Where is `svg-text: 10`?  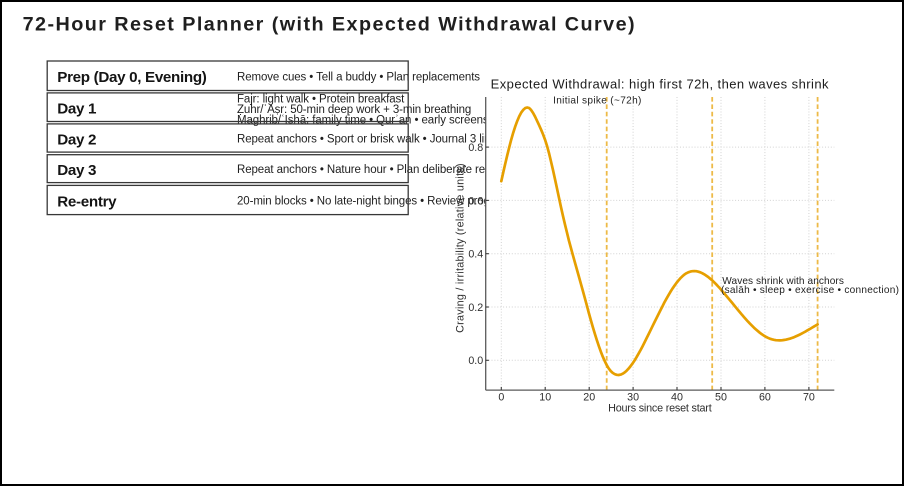
svg-text: 10 is located at coordinates (545, 398).